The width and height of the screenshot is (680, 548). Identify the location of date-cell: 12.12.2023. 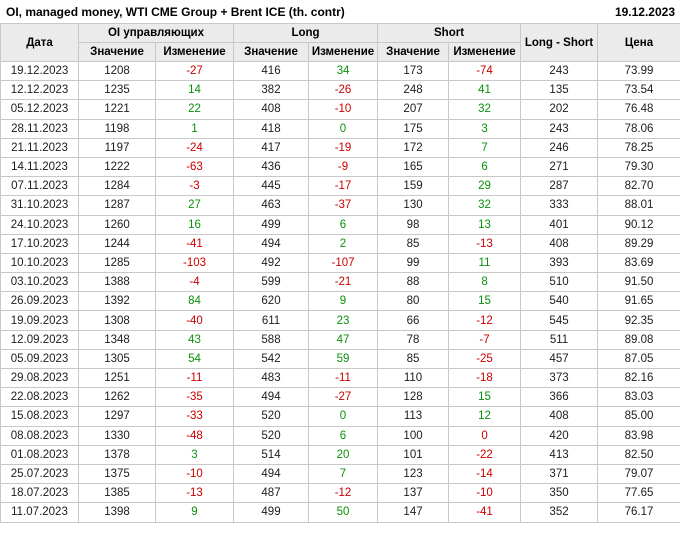
(39, 90).